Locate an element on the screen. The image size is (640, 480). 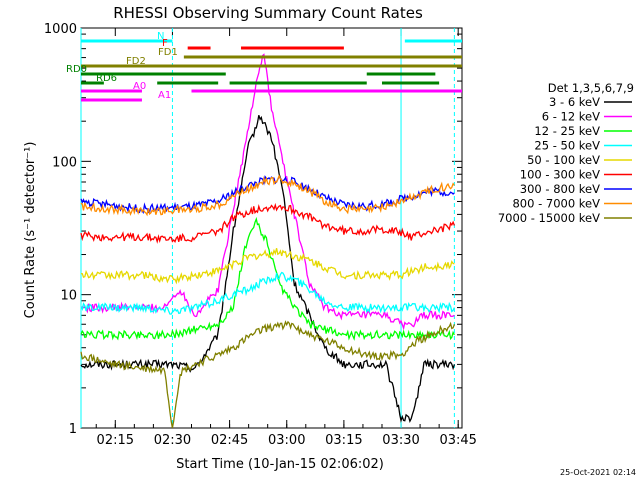
legend-header: Det 1,3,5,6,7,9 is located at coordinates (591, 88).